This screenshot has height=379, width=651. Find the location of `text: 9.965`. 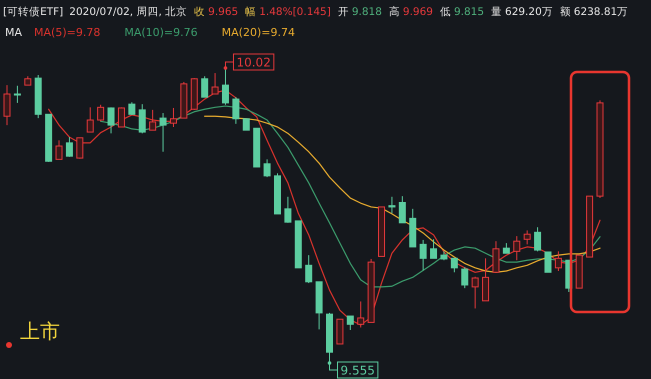

text: 9.965 is located at coordinates (223, 12).